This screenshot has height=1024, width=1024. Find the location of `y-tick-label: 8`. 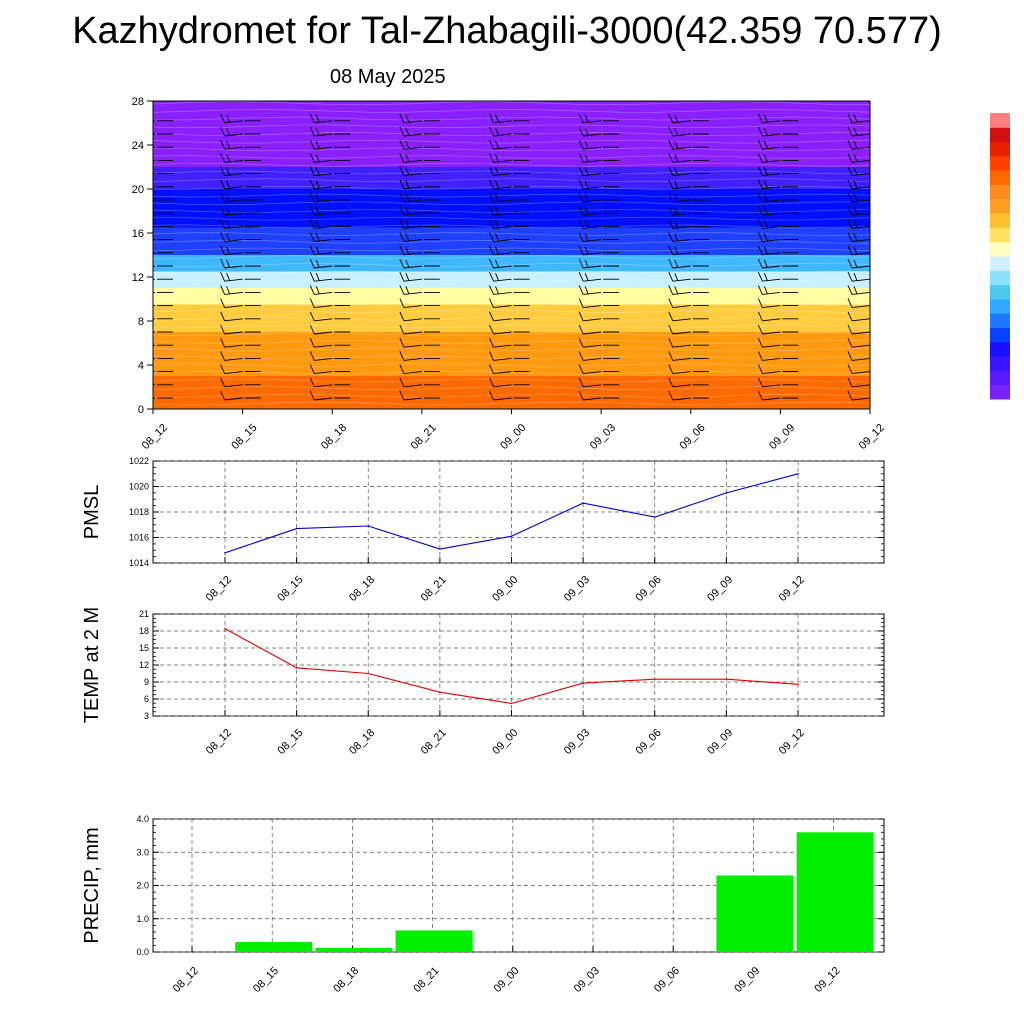

y-tick-label: 8 is located at coordinates (141, 322).